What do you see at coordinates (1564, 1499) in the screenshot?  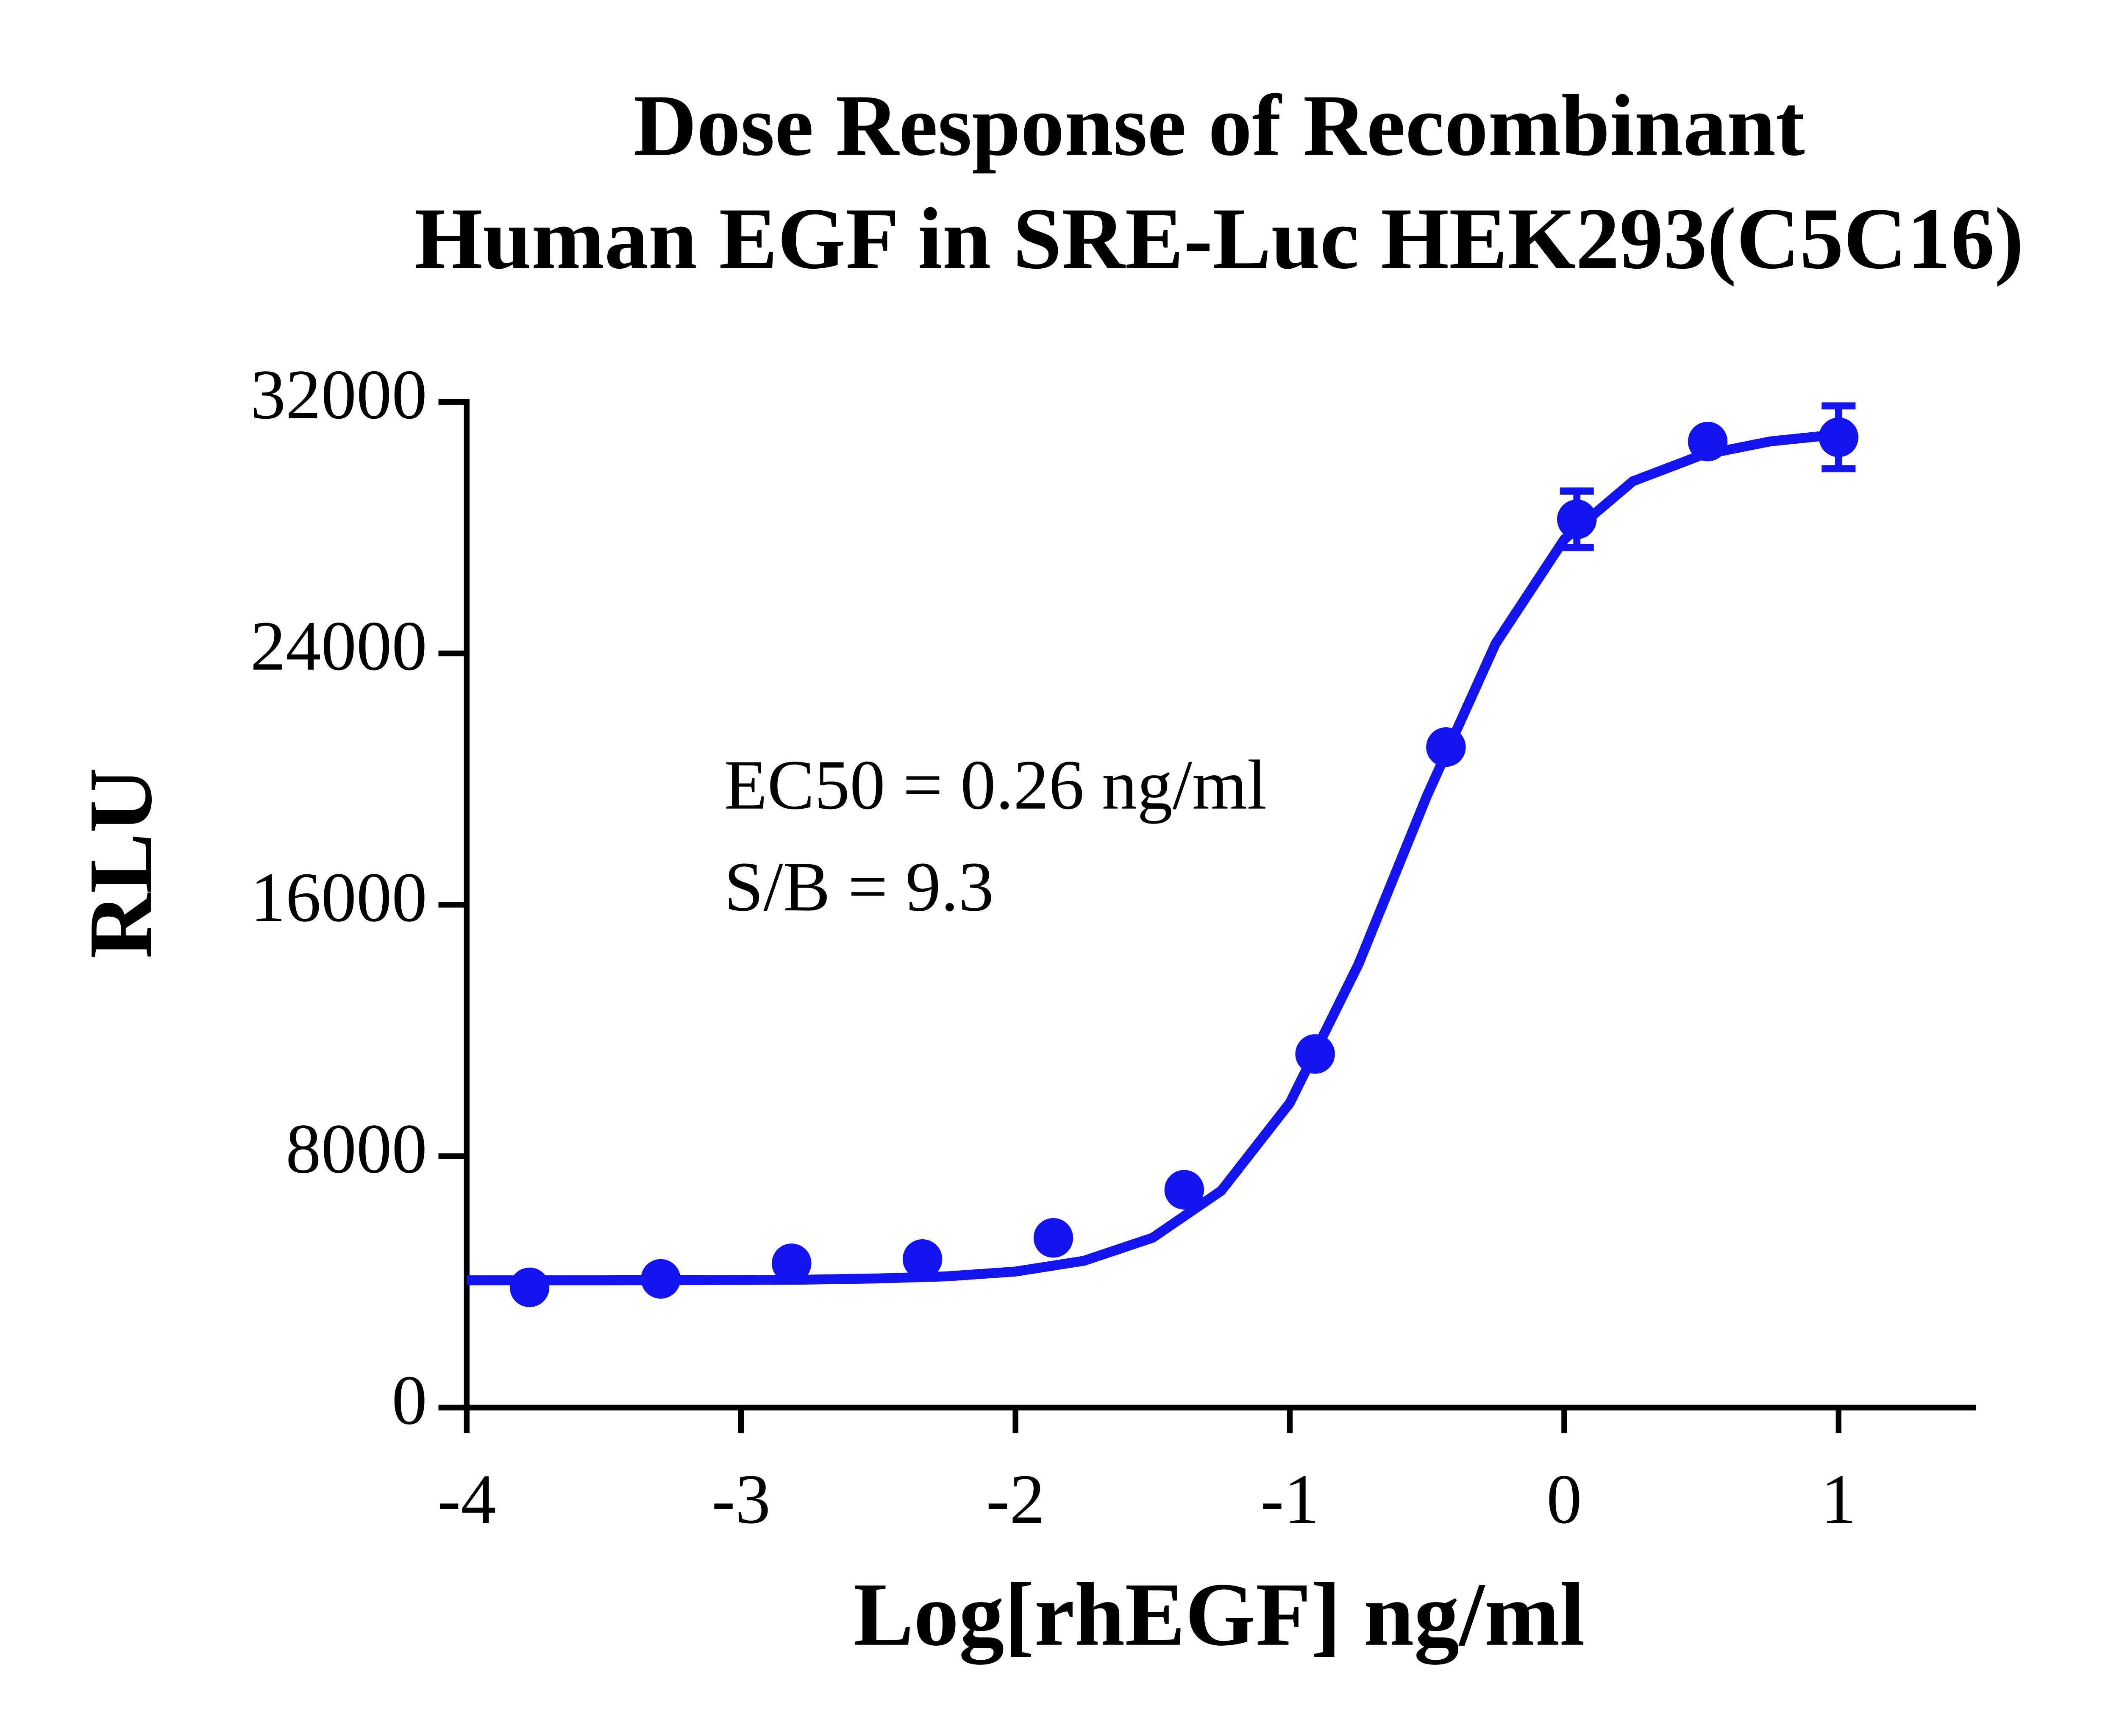 I see `x-tick-label: 0` at bounding box center [1564, 1499].